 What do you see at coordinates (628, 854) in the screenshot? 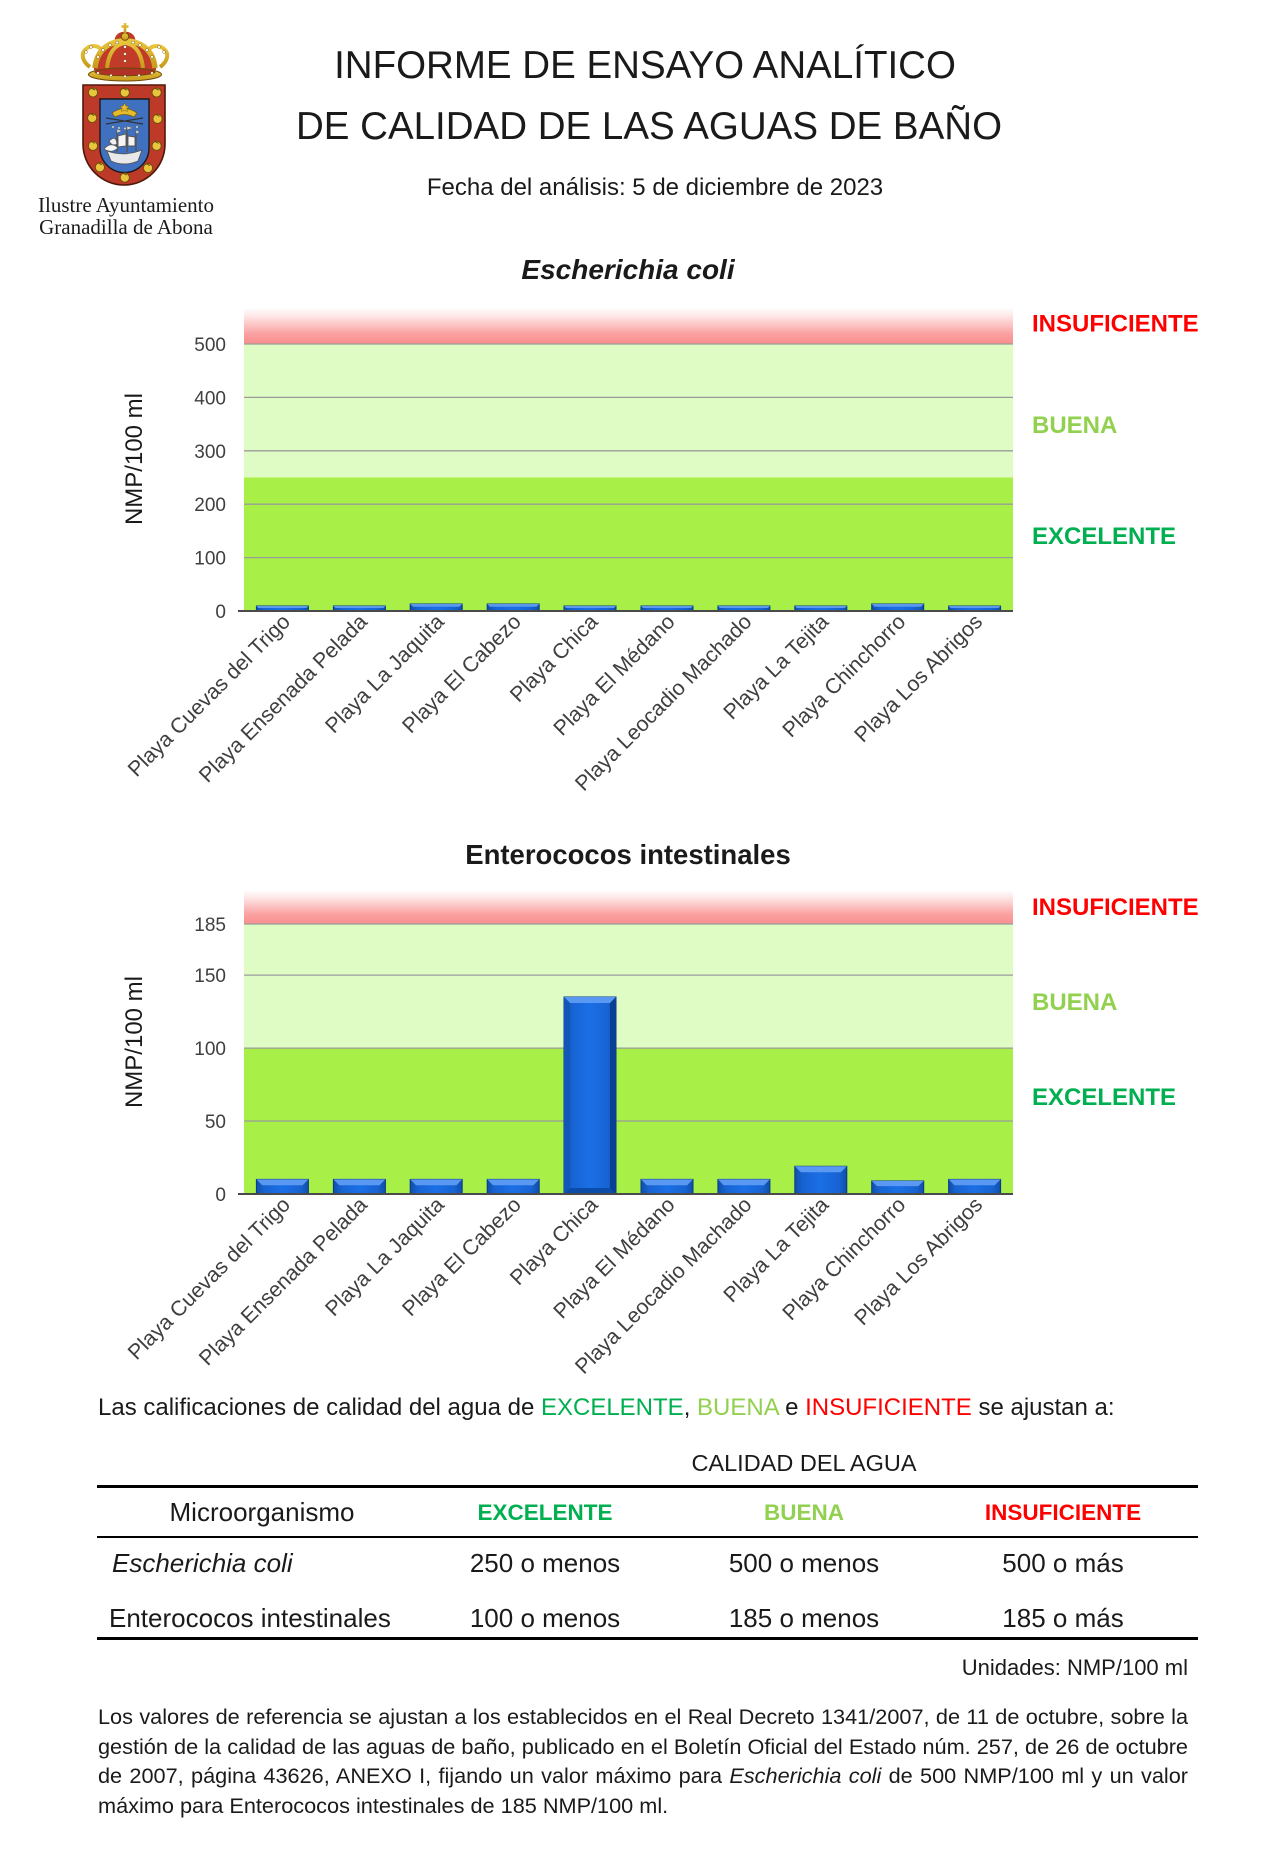
I see `svg-text: Enterococos intestinales` at bounding box center [628, 854].